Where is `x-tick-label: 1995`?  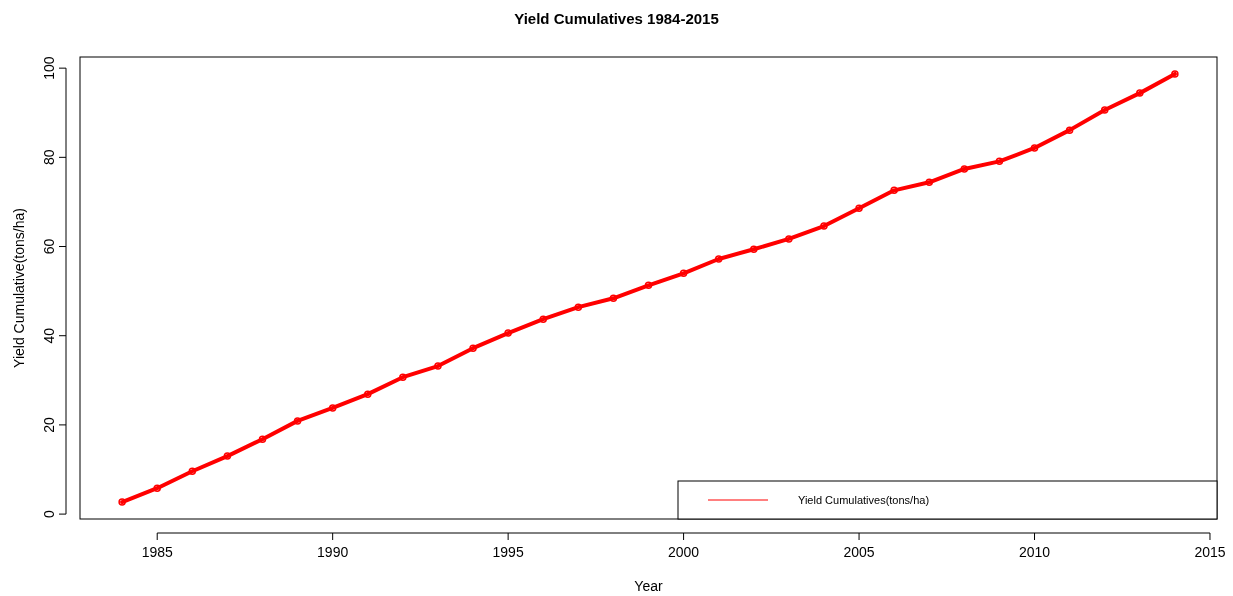 x-tick-label: 1995 is located at coordinates (508, 552).